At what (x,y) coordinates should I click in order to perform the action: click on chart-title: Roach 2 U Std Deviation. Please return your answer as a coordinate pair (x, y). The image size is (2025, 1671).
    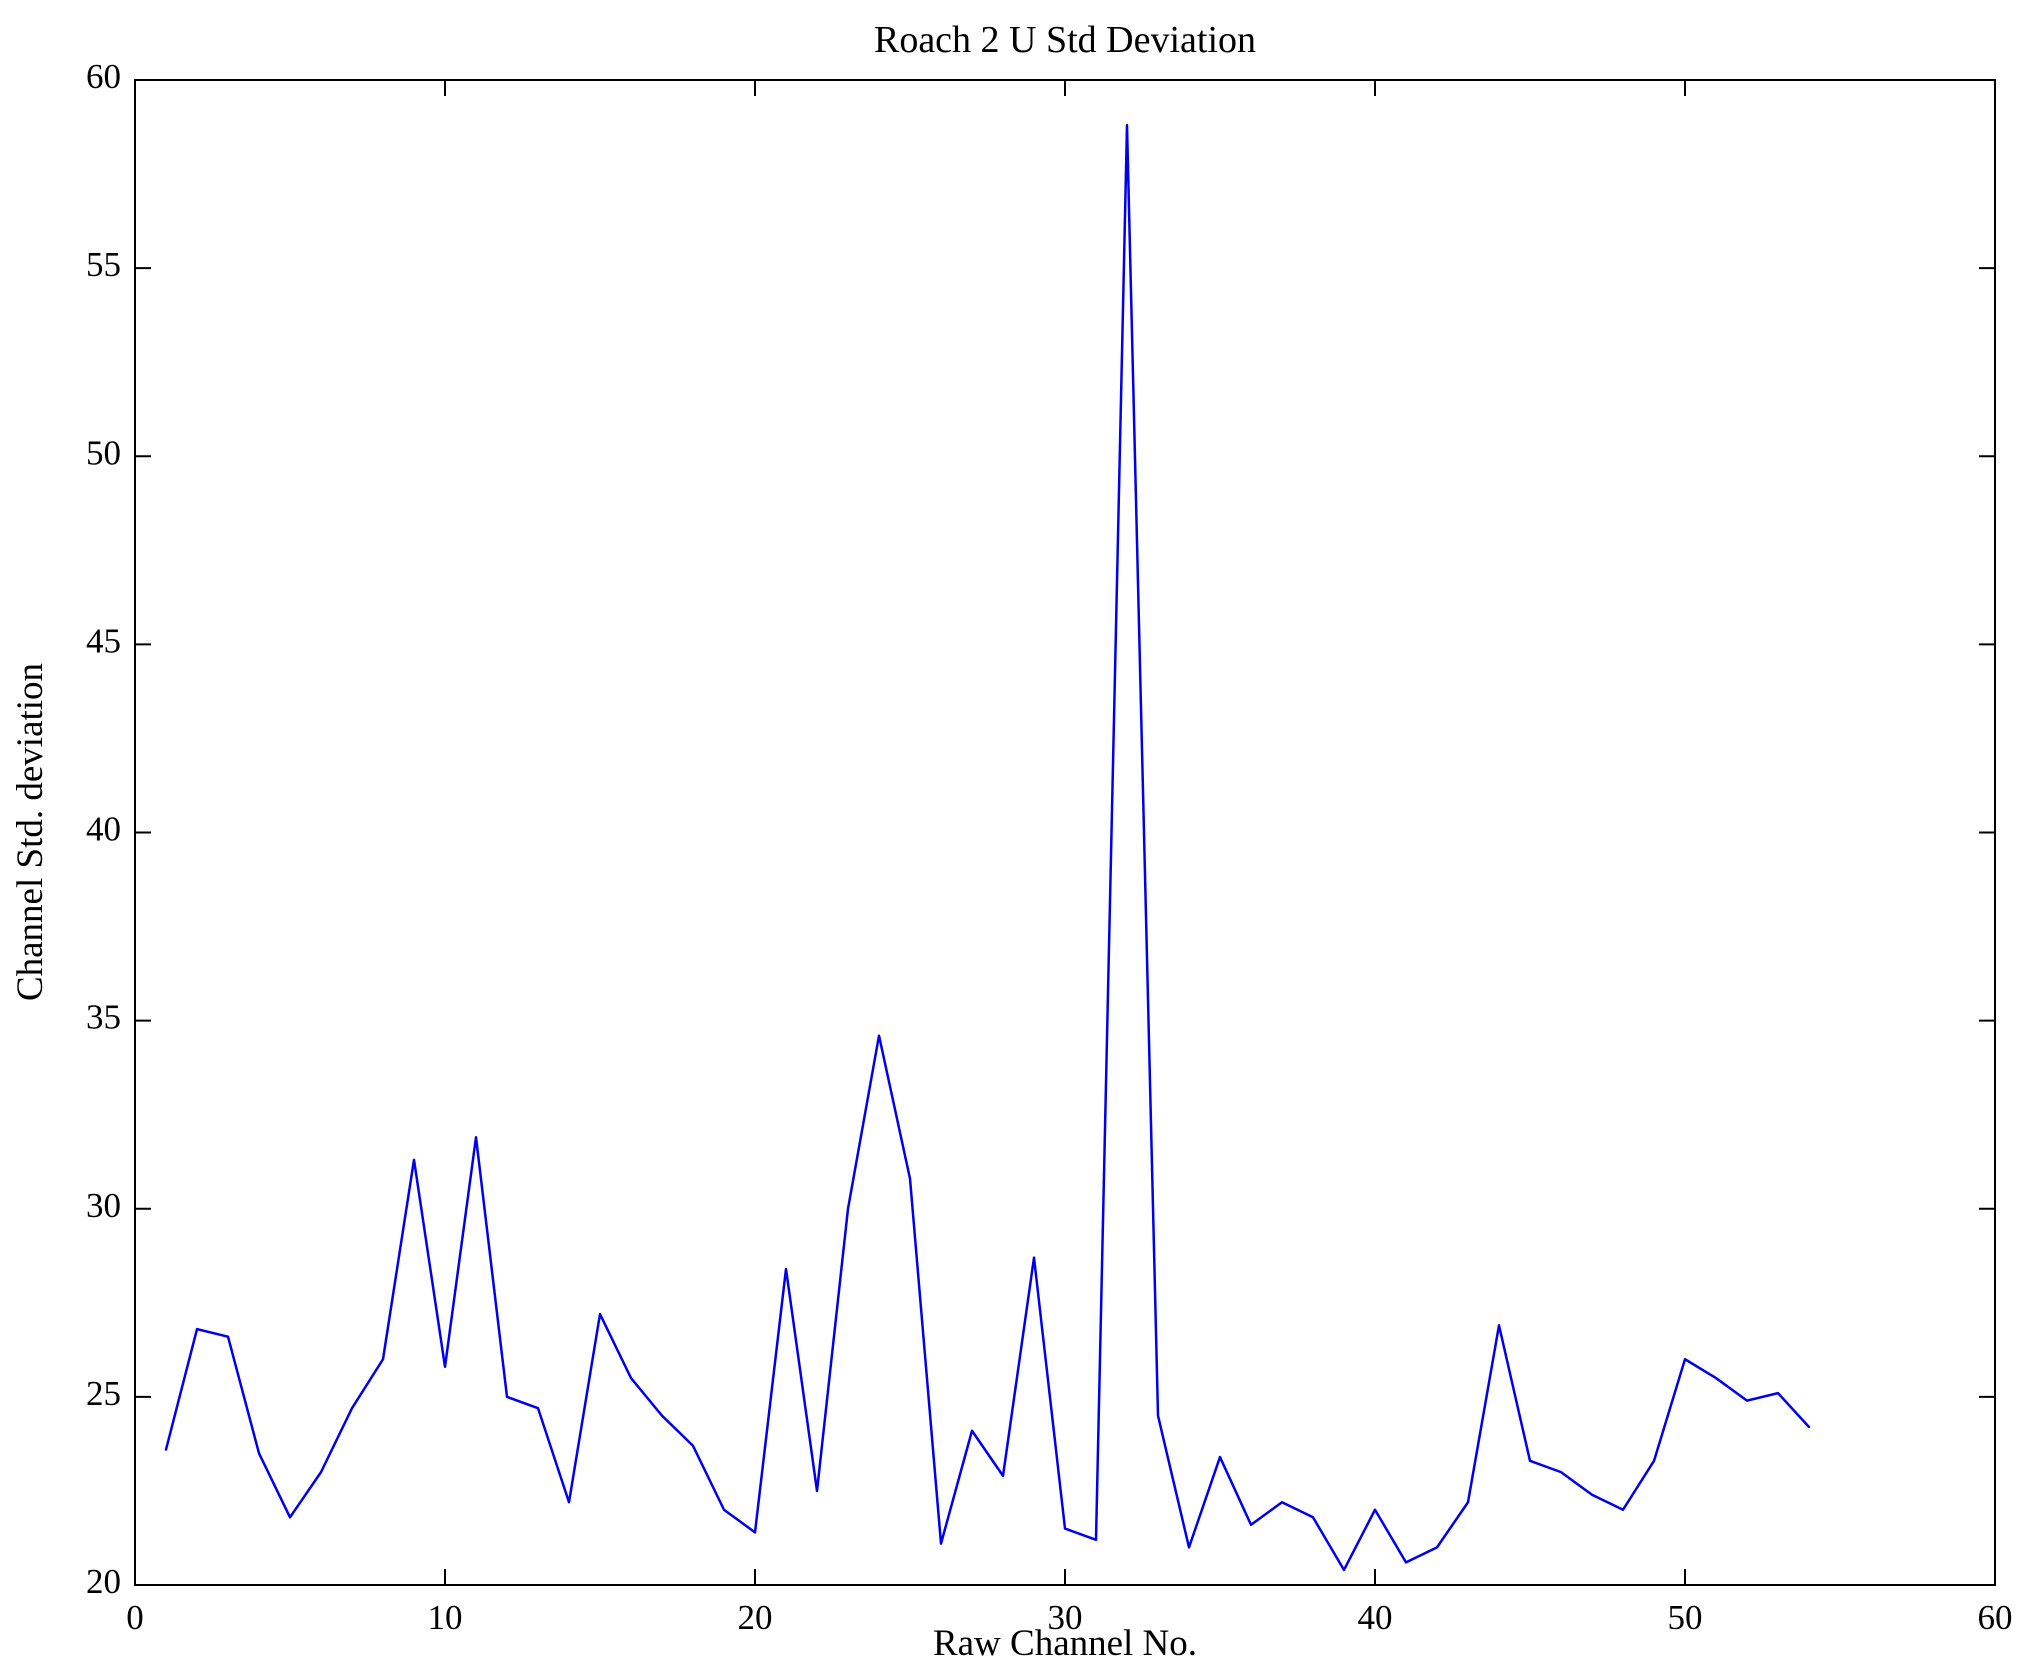
    Looking at the image, I should click on (1065, 40).